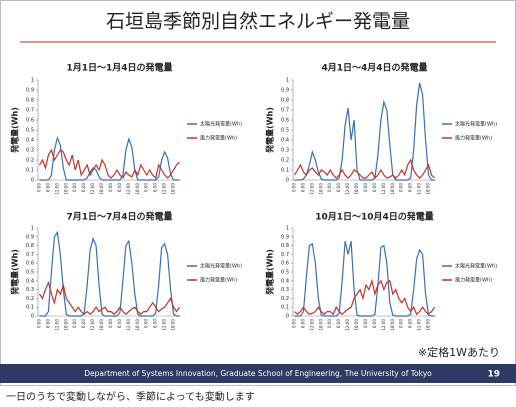 The height and width of the screenshot is (407, 516). What do you see at coordinates (119, 217) in the screenshot?
I see `chart-title: 7月1日～7月4日の発電量` at bounding box center [119, 217].